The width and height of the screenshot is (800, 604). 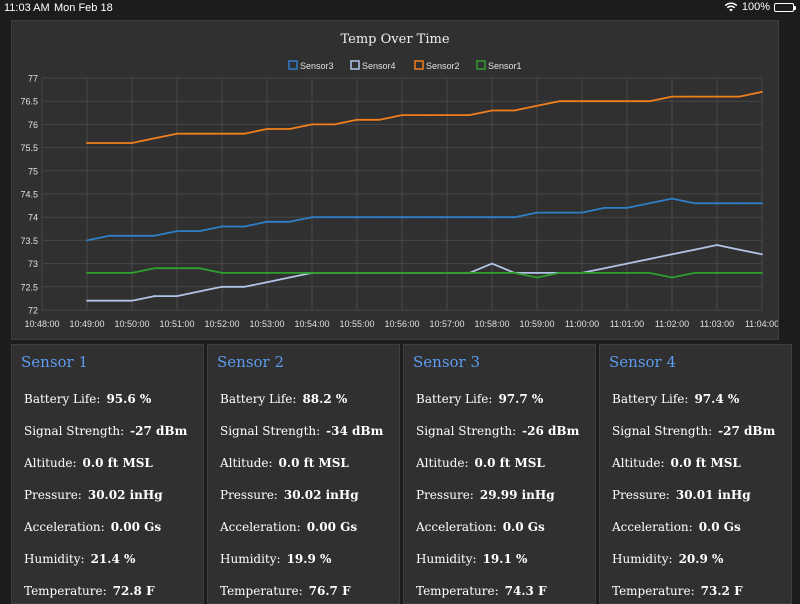 I want to click on acceleration-row: Acceleration: 0.00 Gs, so click(x=288, y=527).